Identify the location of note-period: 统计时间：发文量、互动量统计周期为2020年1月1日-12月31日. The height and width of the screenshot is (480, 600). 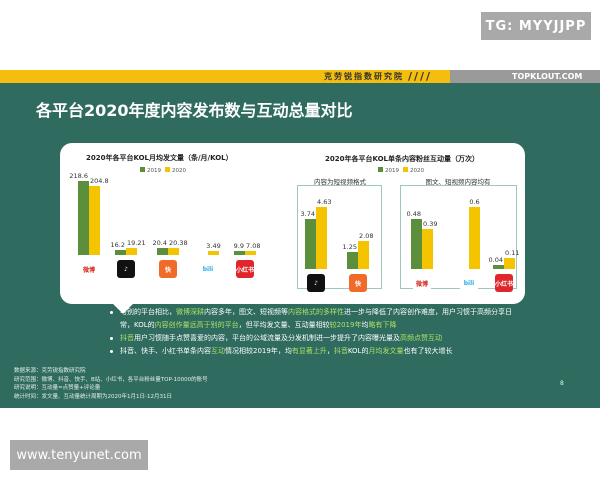
(93, 396).